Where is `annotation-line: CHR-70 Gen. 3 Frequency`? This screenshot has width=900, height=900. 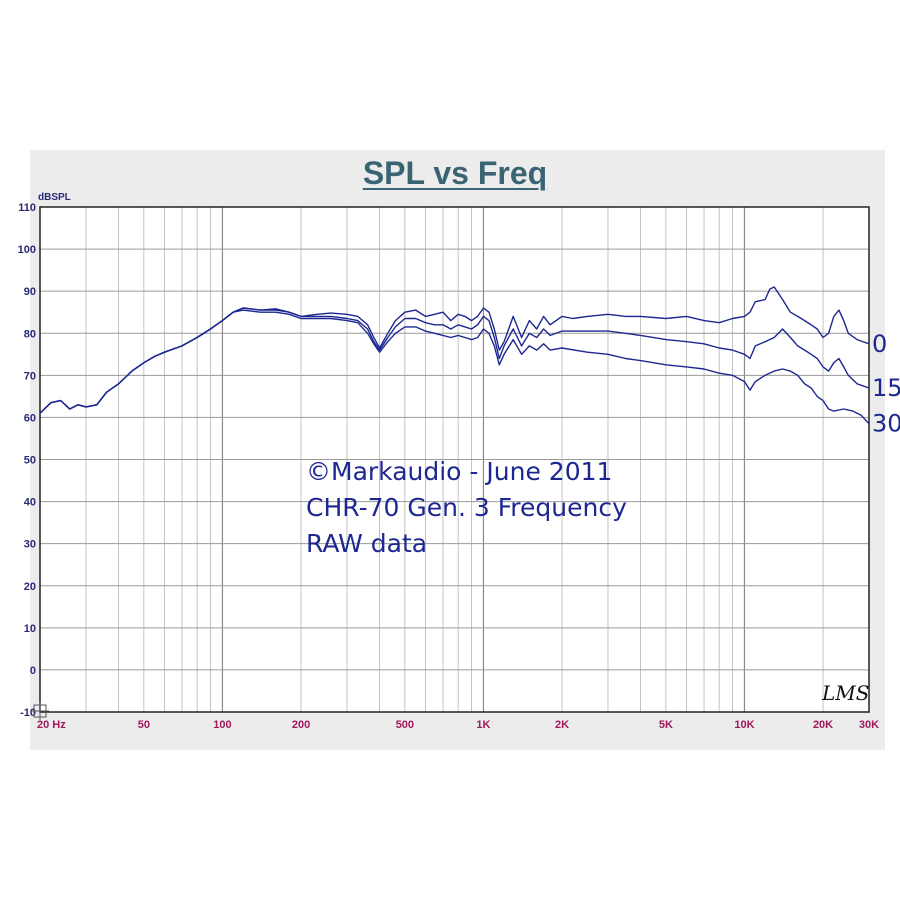 annotation-line: CHR-70 Gen. 3 Frequency is located at coordinates (466, 507).